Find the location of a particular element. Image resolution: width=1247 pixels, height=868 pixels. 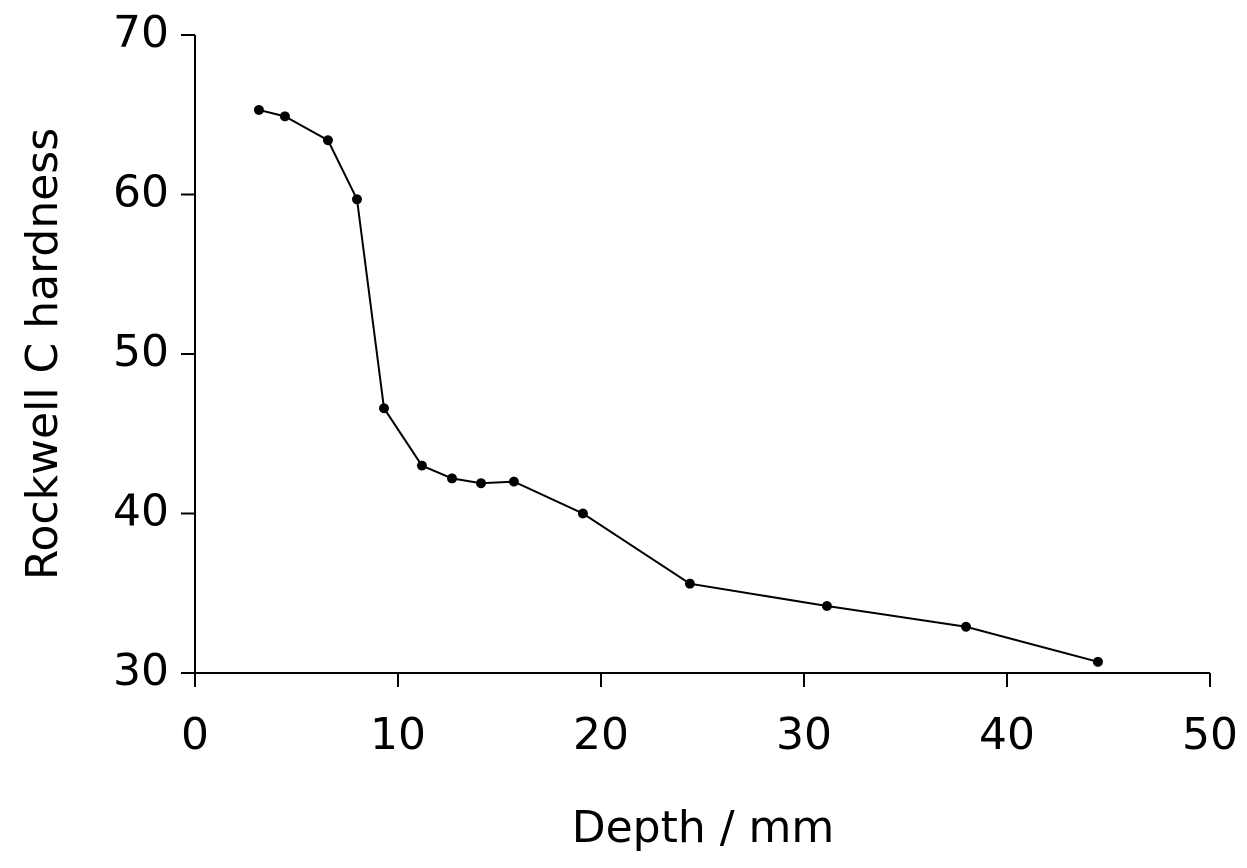

y-tick-label: 40 is located at coordinates (141, 511).